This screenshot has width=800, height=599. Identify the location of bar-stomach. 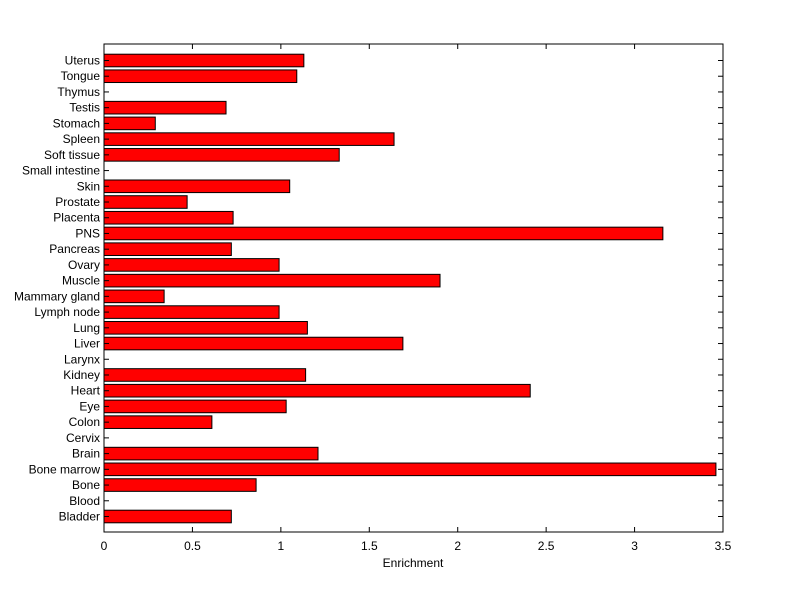
(129, 123).